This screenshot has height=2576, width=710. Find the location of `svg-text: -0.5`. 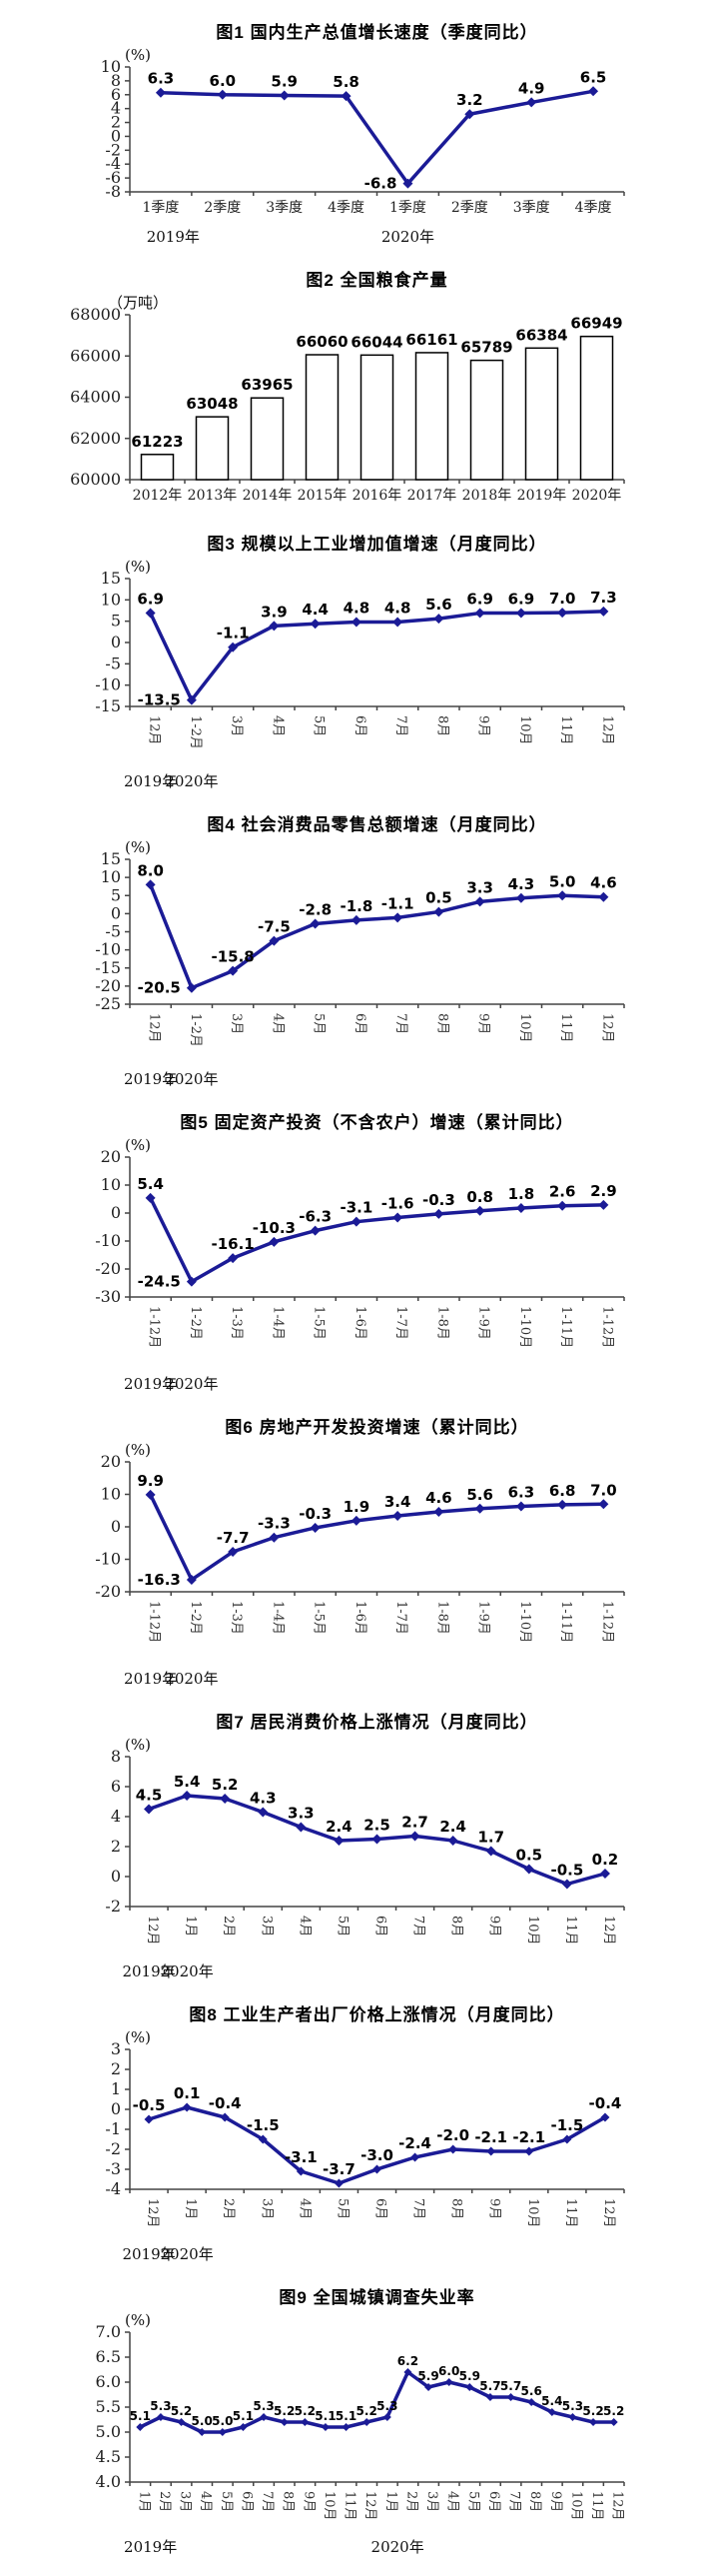

svg-text: -0.5 is located at coordinates (566, 1871).